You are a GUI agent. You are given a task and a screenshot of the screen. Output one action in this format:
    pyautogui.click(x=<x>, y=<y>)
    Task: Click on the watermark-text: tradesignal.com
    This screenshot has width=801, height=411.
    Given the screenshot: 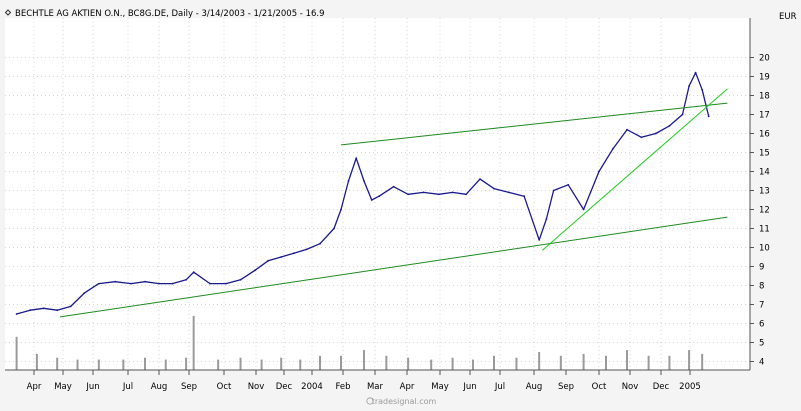 What is the action you would take?
    pyautogui.click(x=404, y=401)
    